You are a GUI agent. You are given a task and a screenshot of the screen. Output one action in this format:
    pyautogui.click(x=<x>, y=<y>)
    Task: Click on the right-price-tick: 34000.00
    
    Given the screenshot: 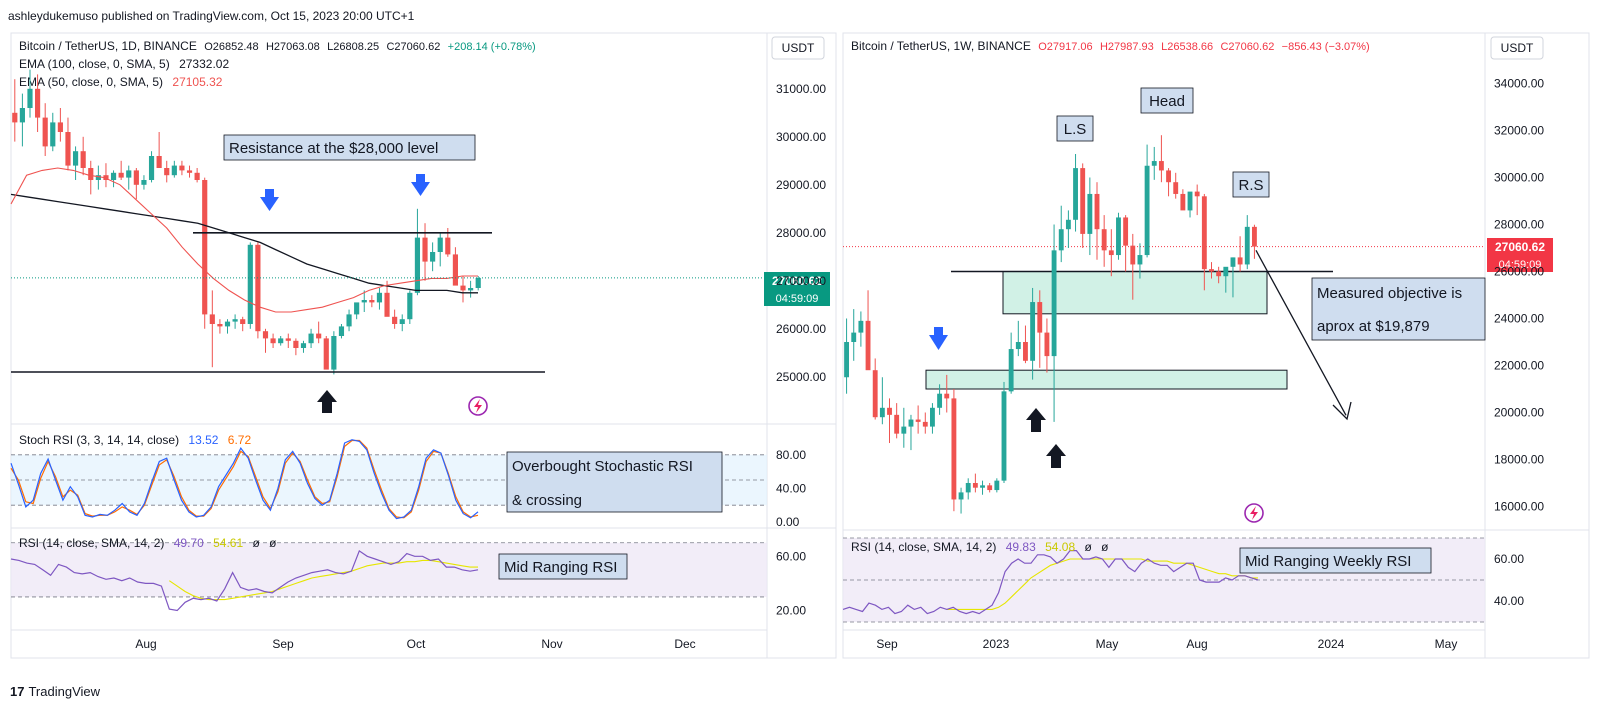 What is the action you would take?
    pyautogui.click(x=1519, y=84)
    